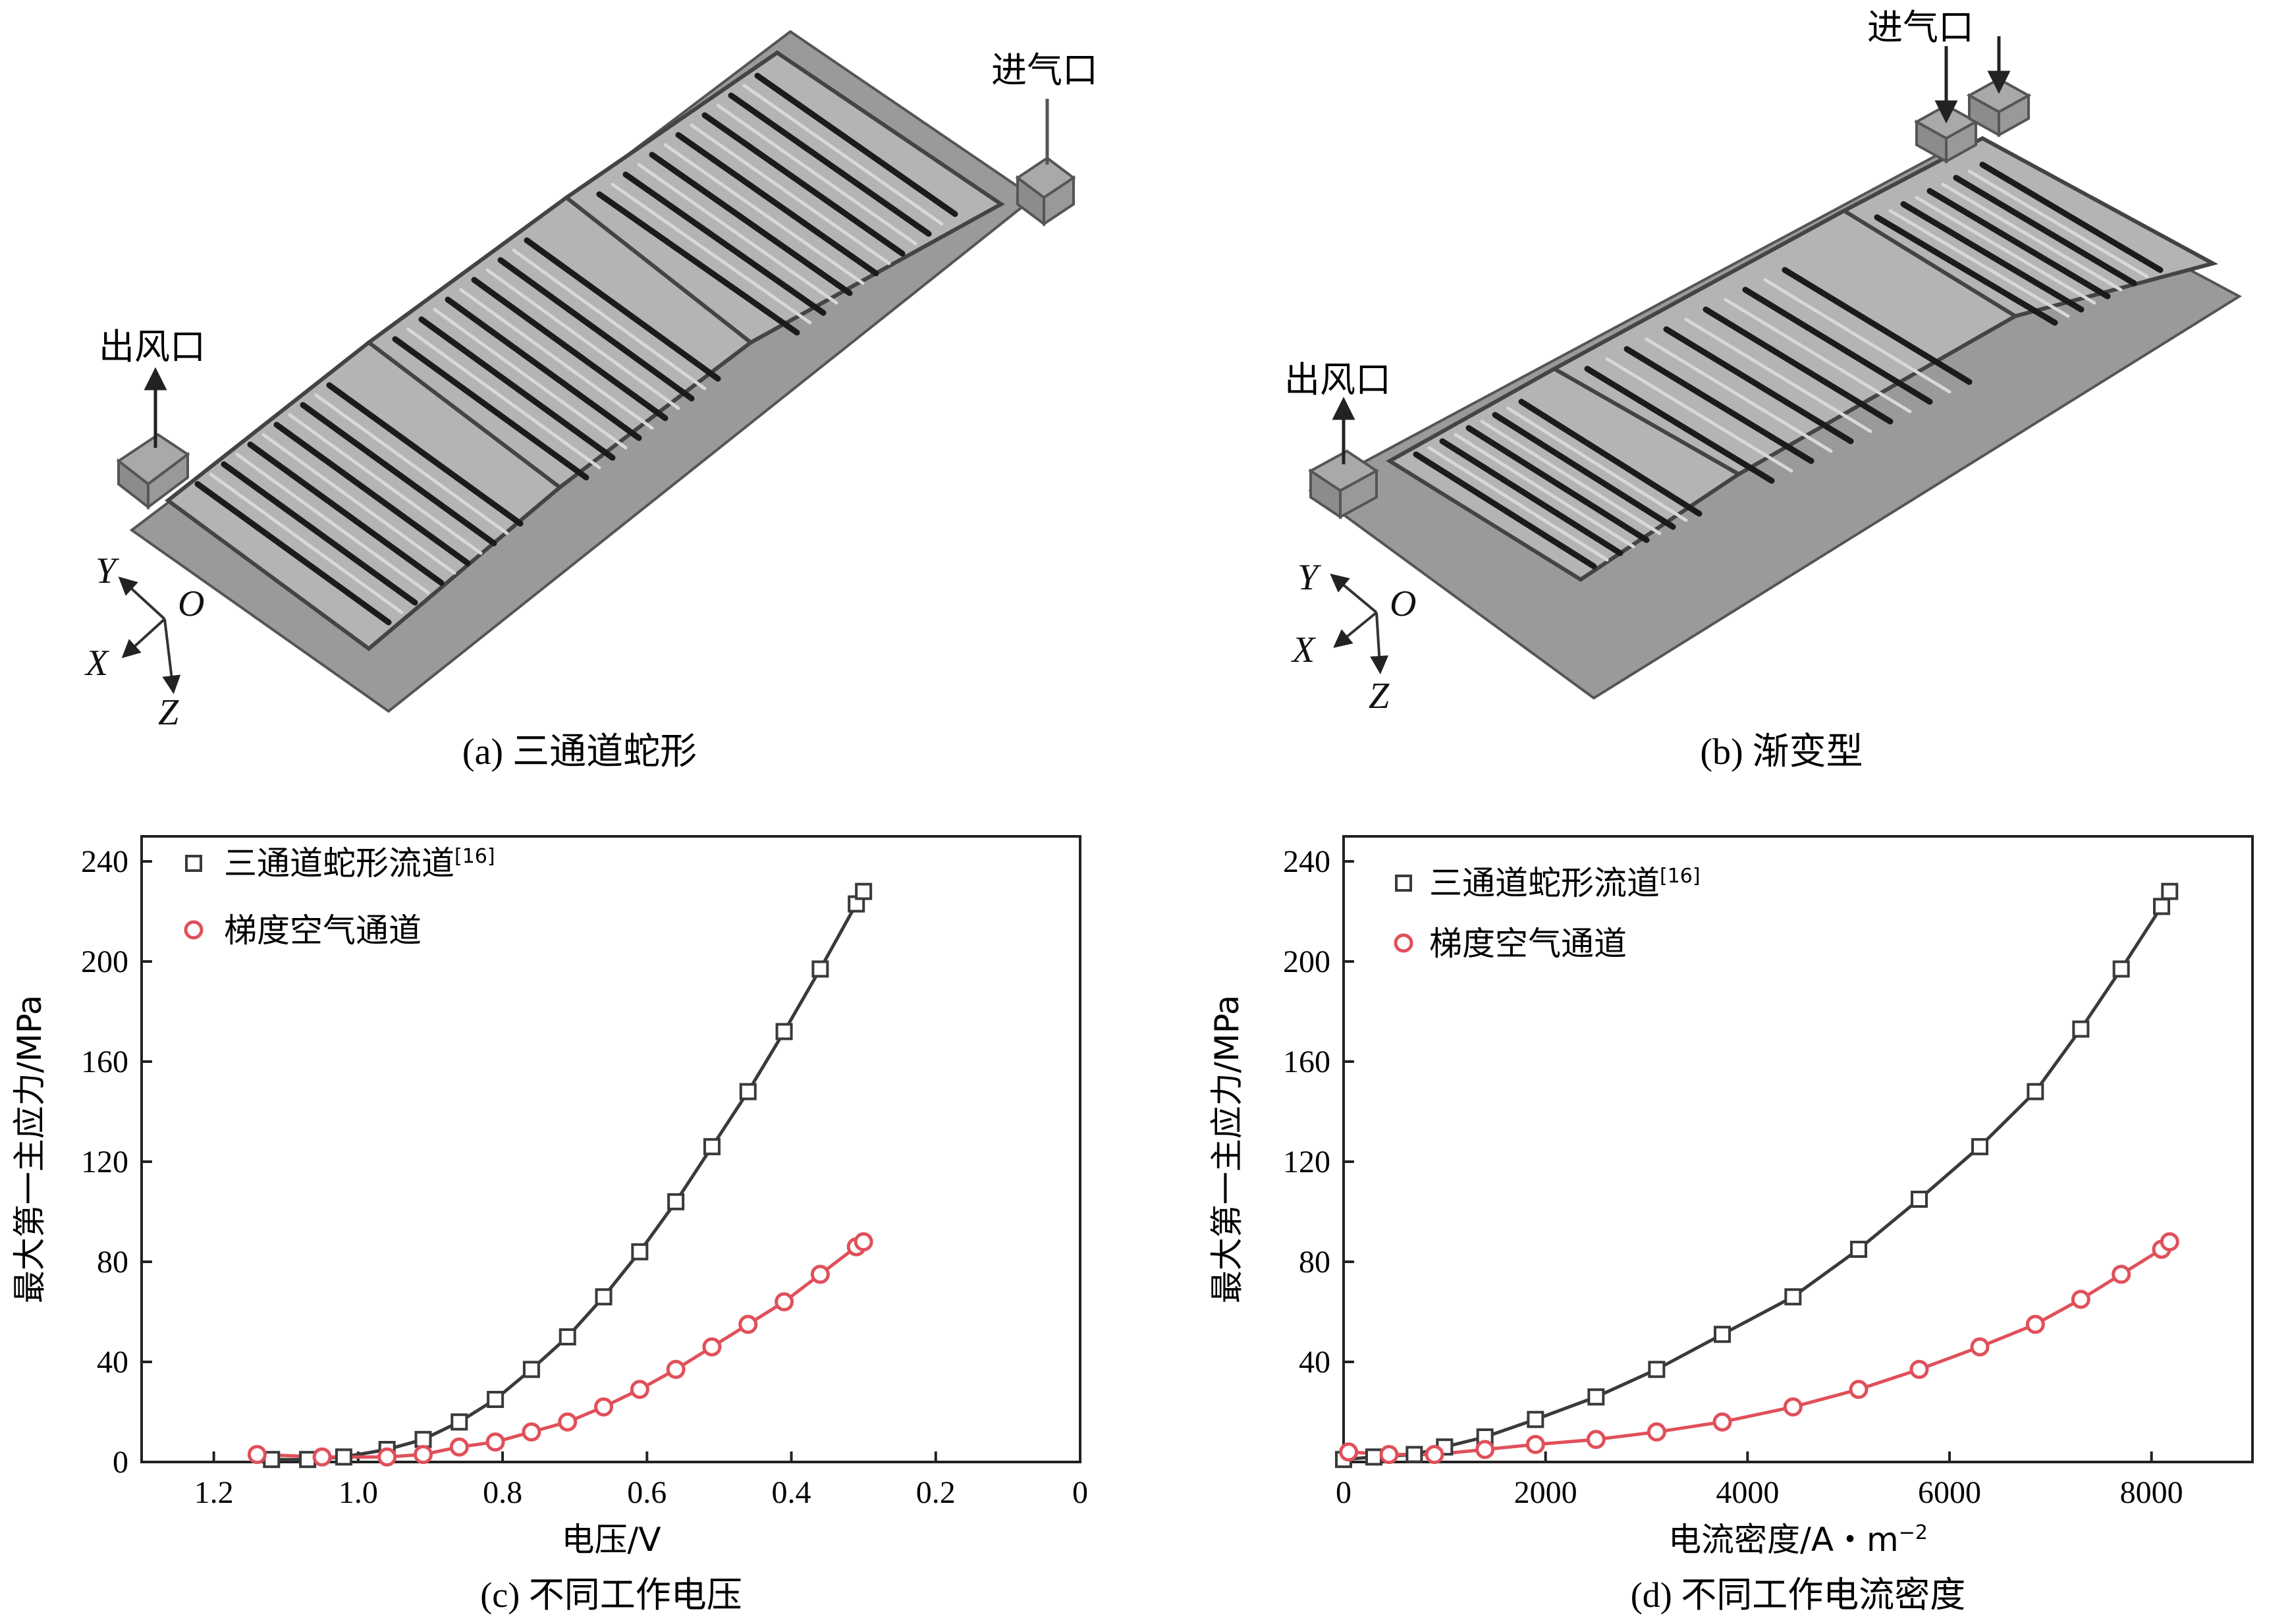 The image size is (2292, 1624). Describe the element at coordinates (1403, 884) in the screenshot. I see `chart-d-legend-square-marker` at that location.